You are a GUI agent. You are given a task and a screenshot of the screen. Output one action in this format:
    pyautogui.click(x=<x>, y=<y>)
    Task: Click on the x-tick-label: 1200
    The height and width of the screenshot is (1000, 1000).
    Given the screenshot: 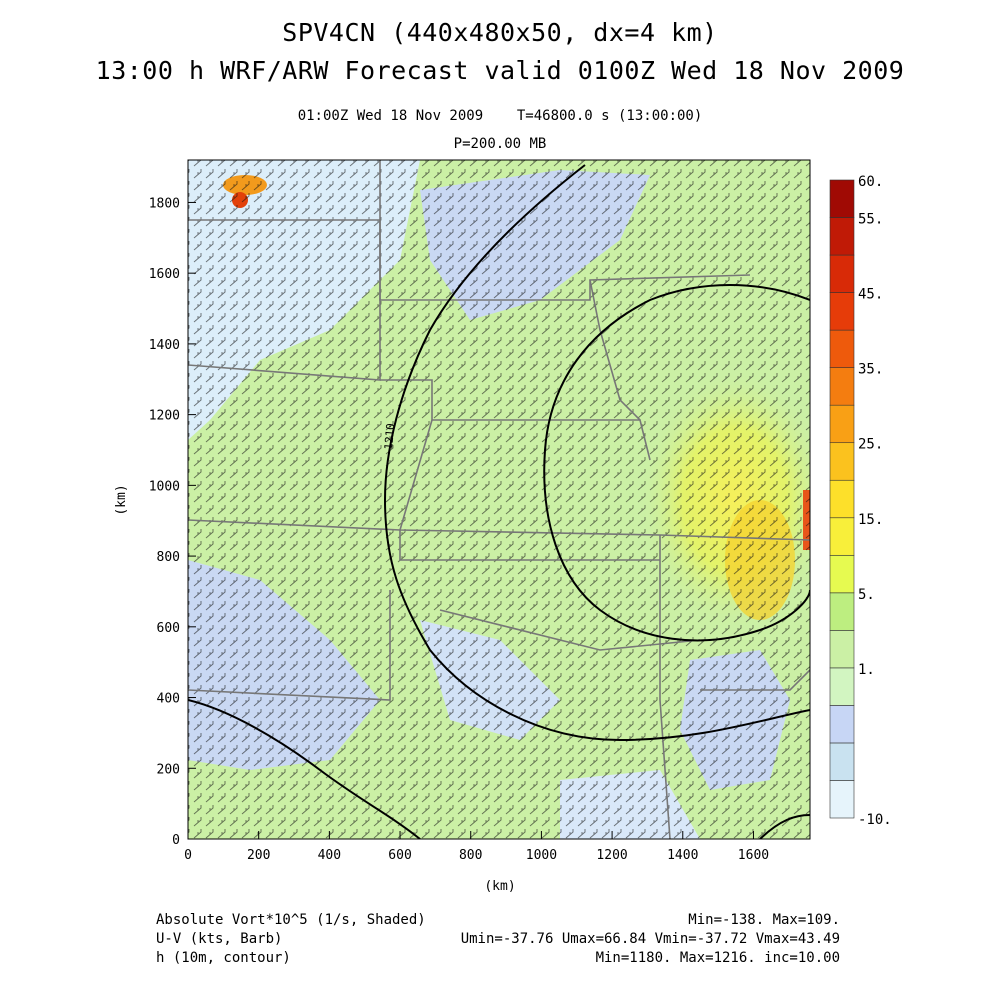 What is the action you would take?
    pyautogui.click(x=611, y=855)
    